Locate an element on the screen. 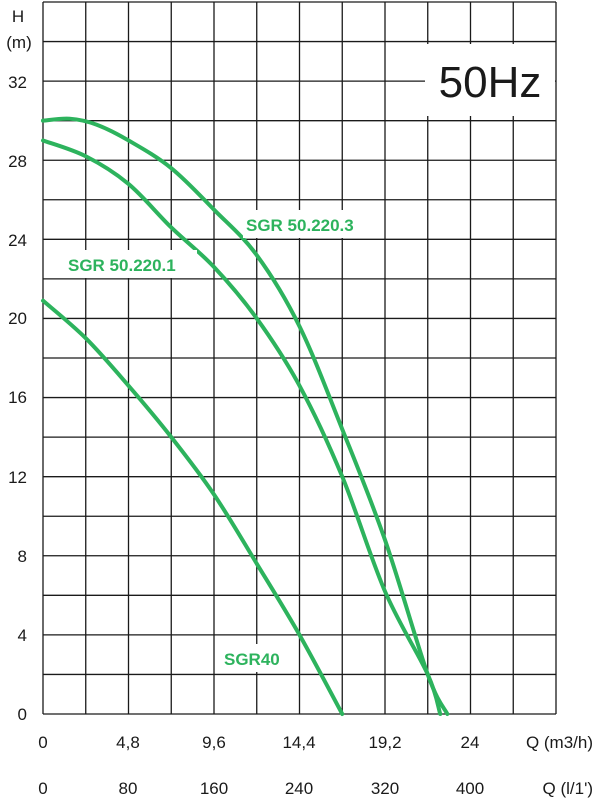 This screenshot has width=599, height=800. series-label-sgr-50-220-3: SGR 50.220.3 is located at coordinates (300, 225).